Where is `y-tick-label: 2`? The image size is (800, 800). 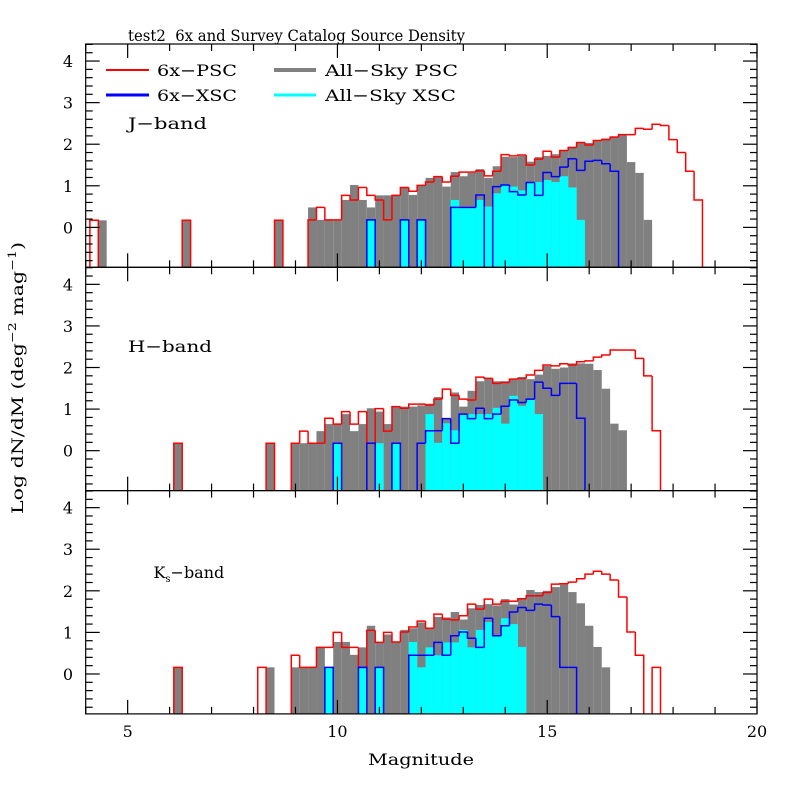 y-tick-label: 2 is located at coordinates (68, 368).